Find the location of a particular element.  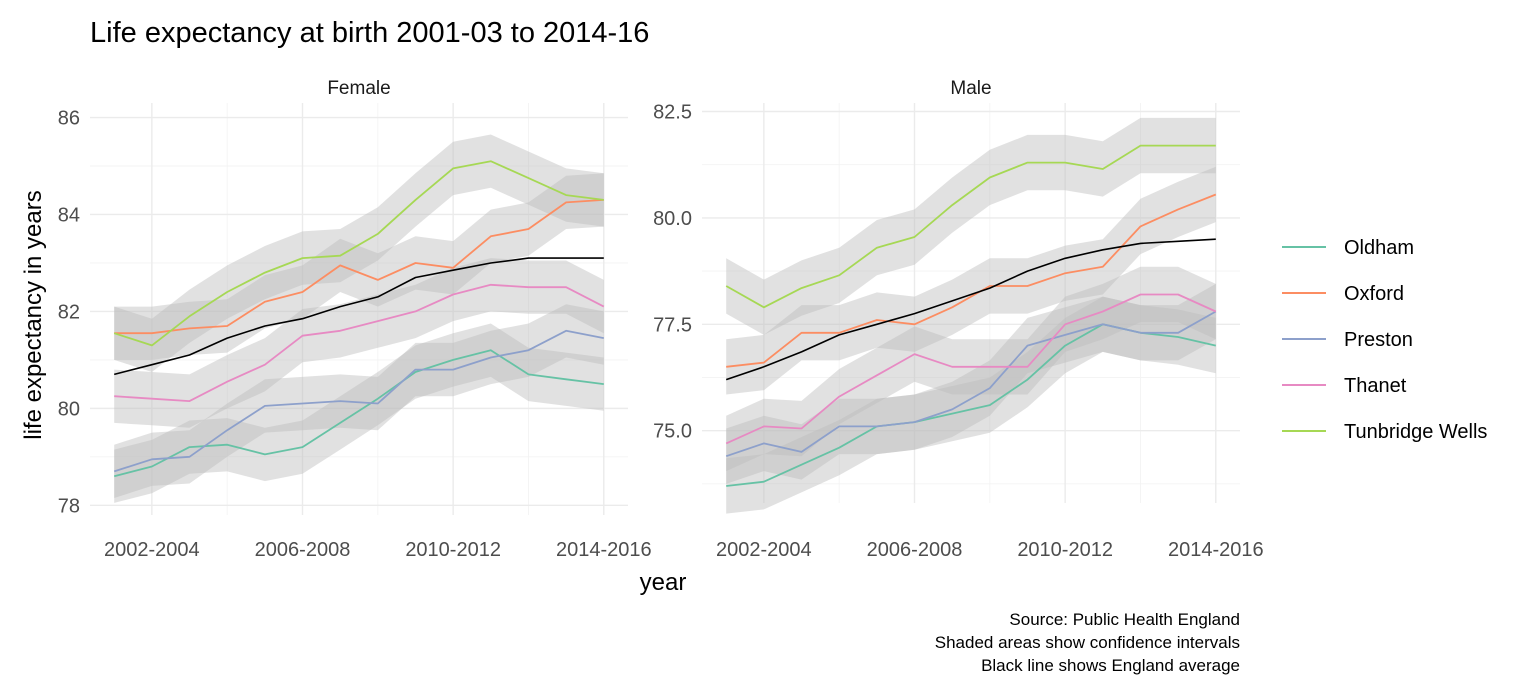

legend-item-preston: Preston is located at coordinates (1347, 340).